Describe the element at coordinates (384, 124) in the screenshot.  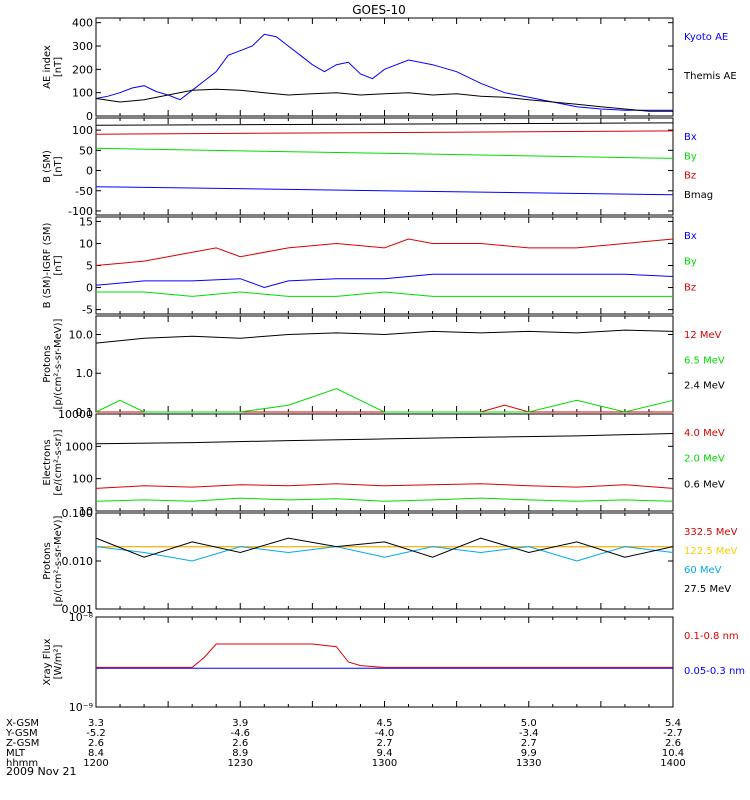
I see `series-line-bmag` at that location.